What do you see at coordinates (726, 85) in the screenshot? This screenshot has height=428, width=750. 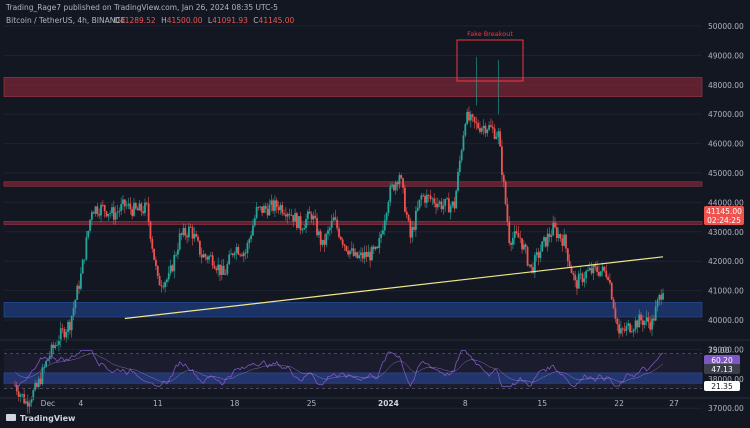 I see `price-tick: 48000.00` at bounding box center [726, 85].